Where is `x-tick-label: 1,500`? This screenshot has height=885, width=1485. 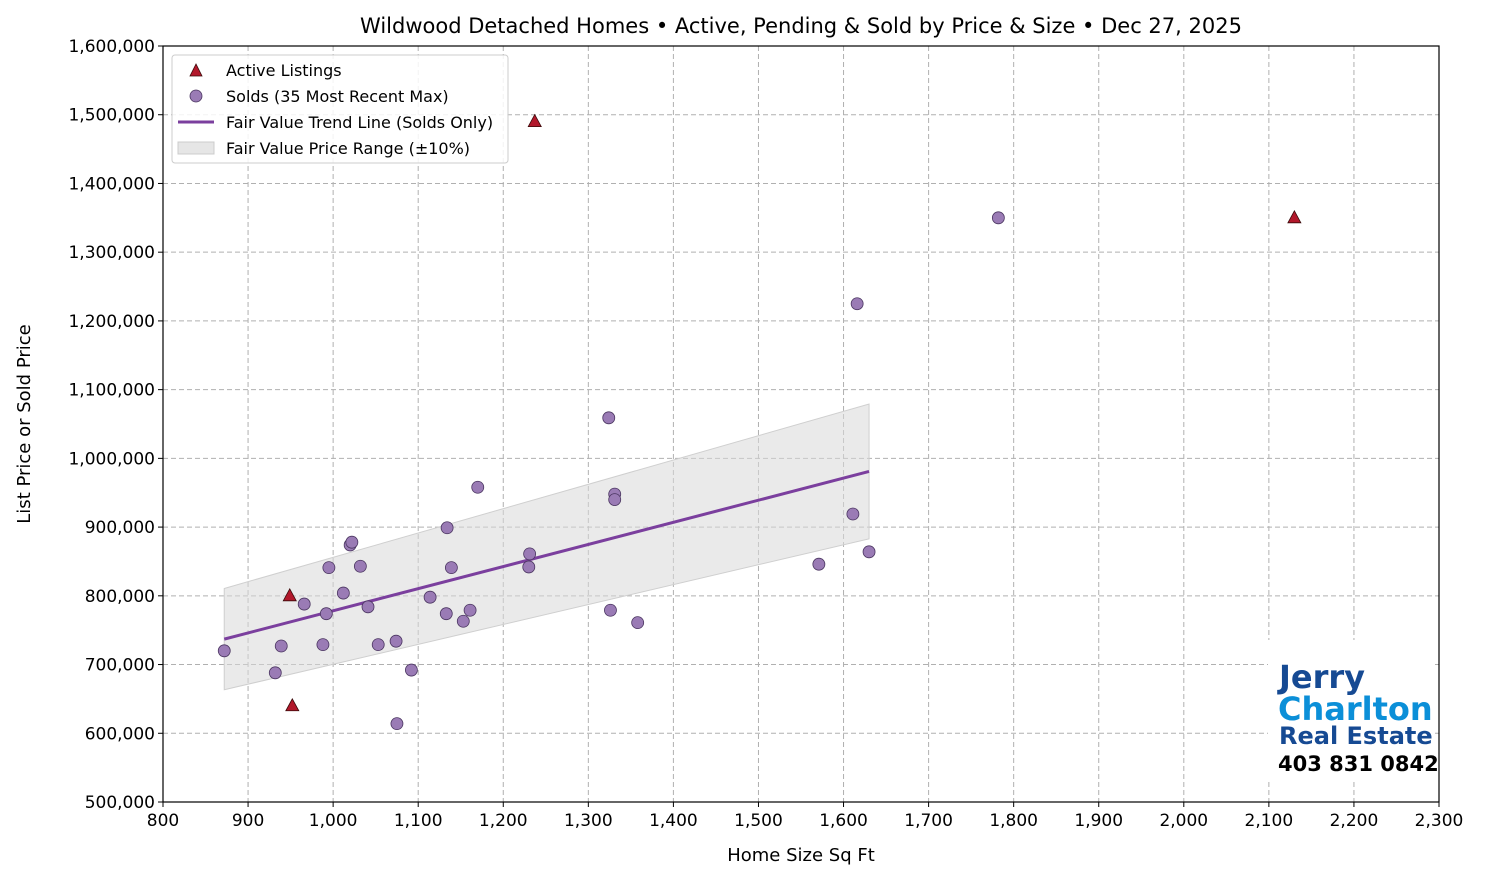
x-tick-label: 1,500 is located at coordinates (758, 821).